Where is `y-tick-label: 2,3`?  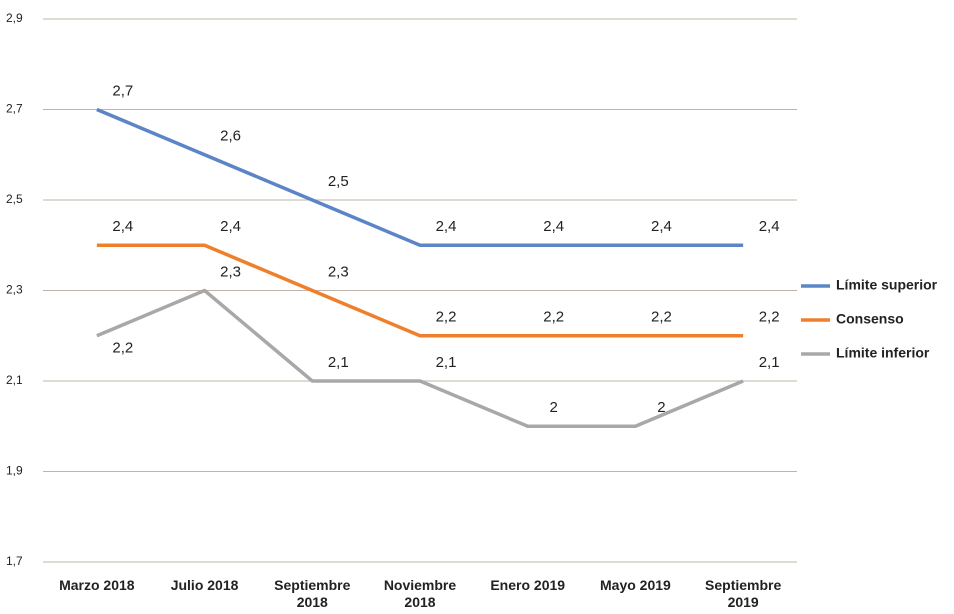 y-tick-label: 2,3 is located at coordinates (14, 290).